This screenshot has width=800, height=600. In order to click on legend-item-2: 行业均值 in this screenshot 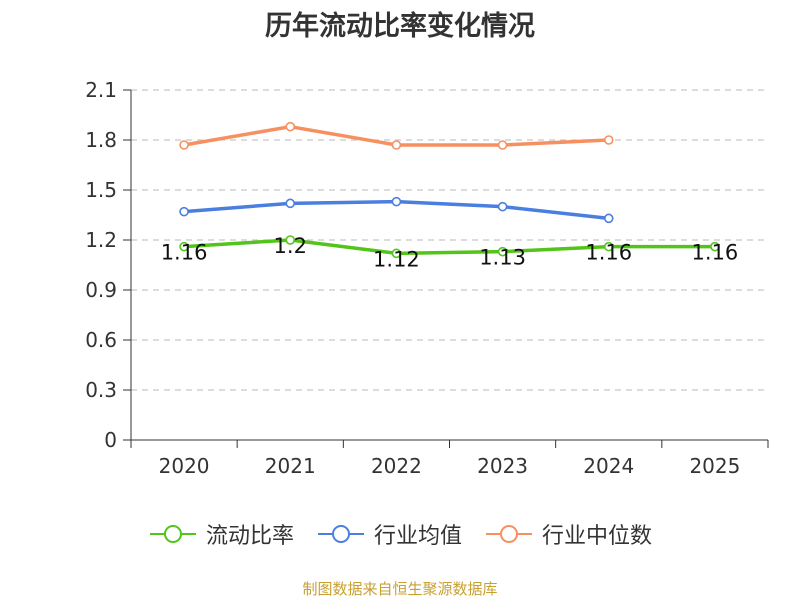, I will do `click(389, 534)`.